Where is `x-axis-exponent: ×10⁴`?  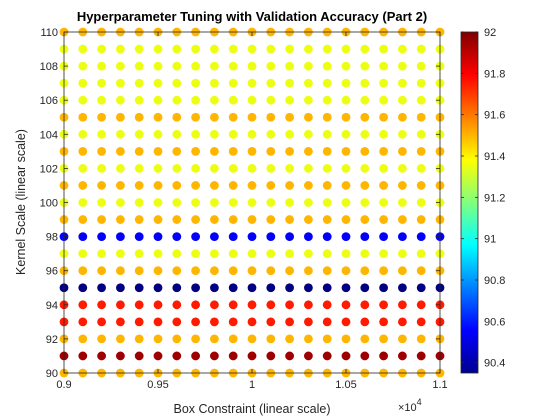
x-axis-exponent: ×10⁴ is located at coordinates (410, 405).